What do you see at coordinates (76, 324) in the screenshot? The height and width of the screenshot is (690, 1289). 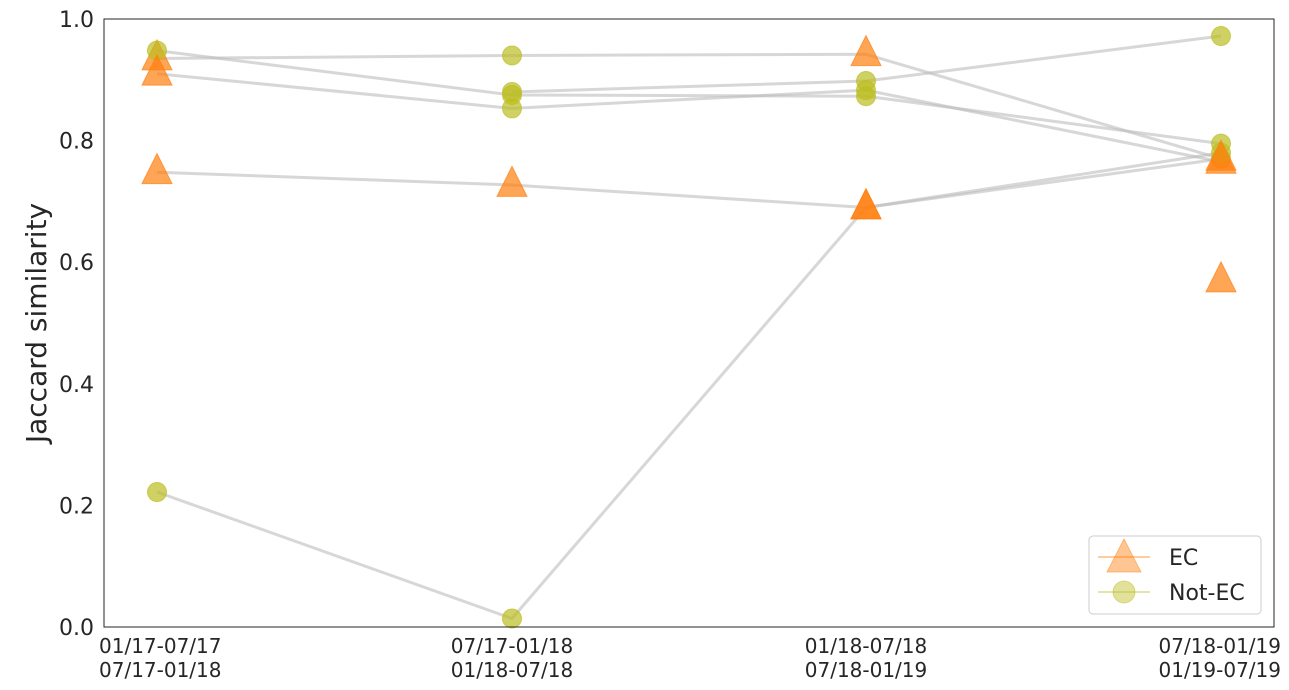 I see `y-axis-ticks: 0.0 0.2 0.4 0.6 0.8 1.0` at bounding box center [76, 324].